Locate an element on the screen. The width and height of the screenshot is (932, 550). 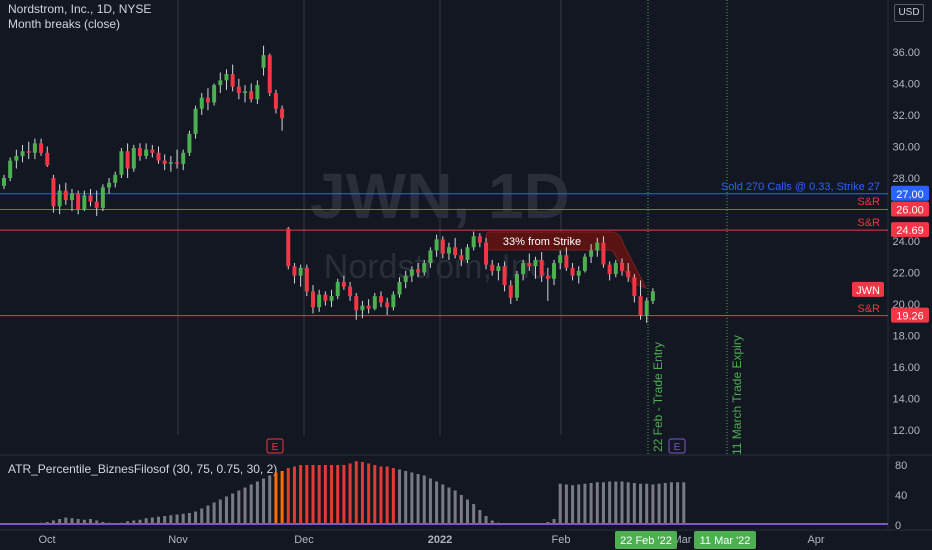
indicator-label: Month breaks (close) is located at coordinates (64, 24).